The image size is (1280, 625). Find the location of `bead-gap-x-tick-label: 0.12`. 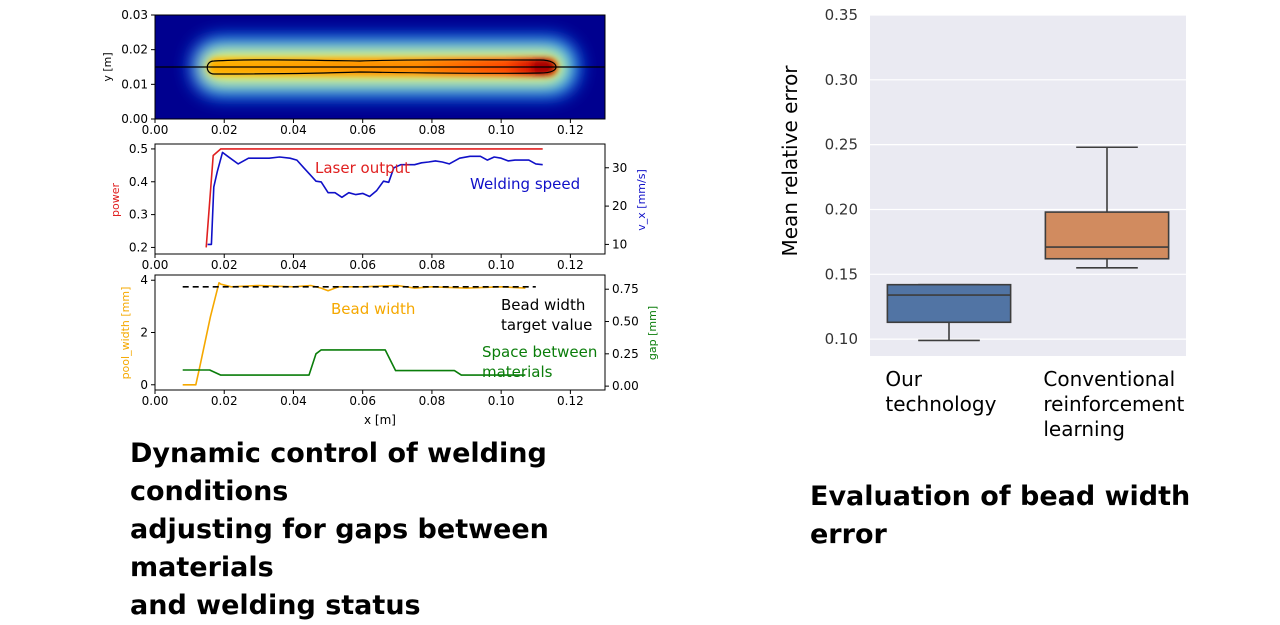

bead-gap-x-tick-label: 0.12 is located at coordinates (570, 401).